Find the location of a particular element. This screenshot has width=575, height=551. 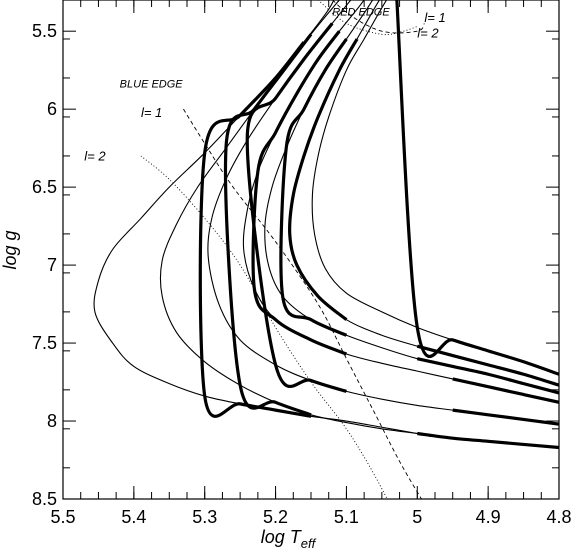

x-tick-label: 5.5 is located at coordinates (62, 517).